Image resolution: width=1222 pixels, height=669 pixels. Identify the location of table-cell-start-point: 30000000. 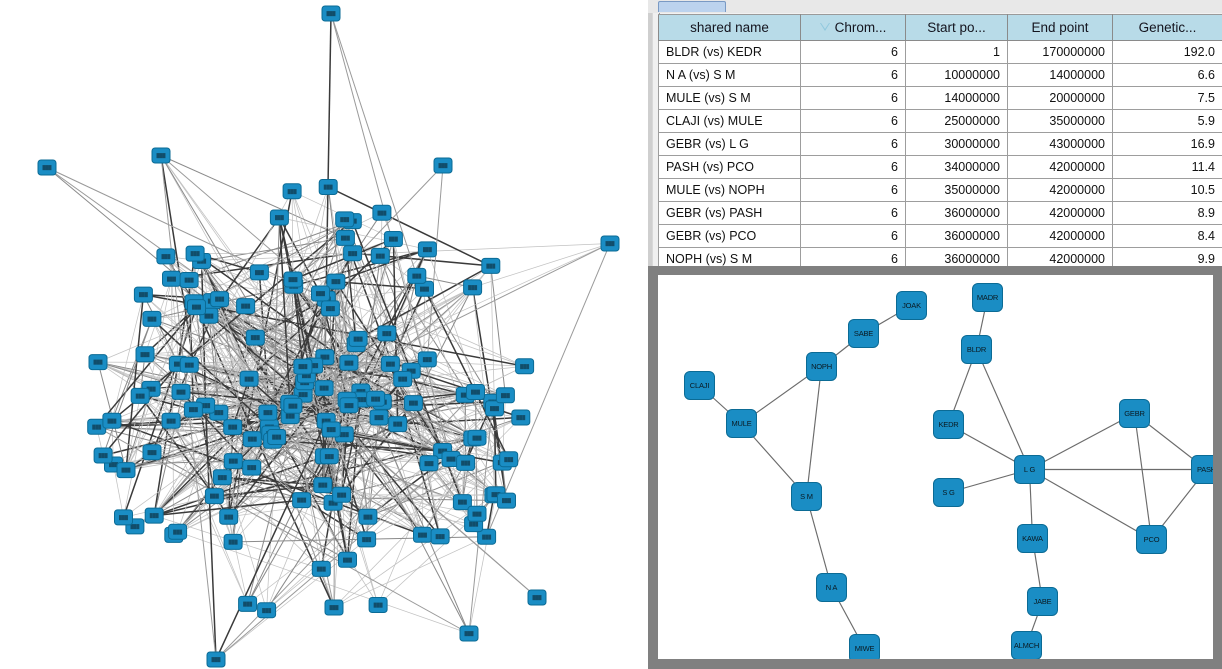
(956, 144).